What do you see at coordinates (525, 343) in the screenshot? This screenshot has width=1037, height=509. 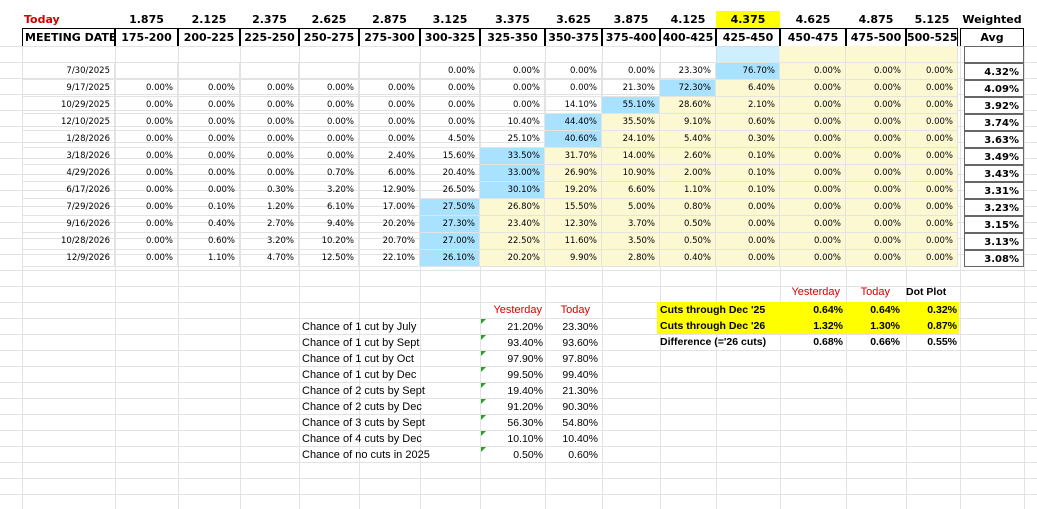 I see `probability-yesterday: 93.40%` at bounding box center [525, 343].